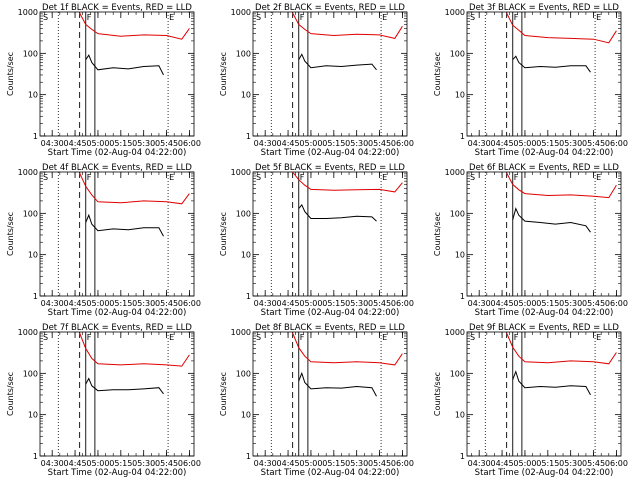 The image size is (640, 480). I want to click on plot-title: Det 4f BLACK = Events, RED = LLD, so click(117, 168).